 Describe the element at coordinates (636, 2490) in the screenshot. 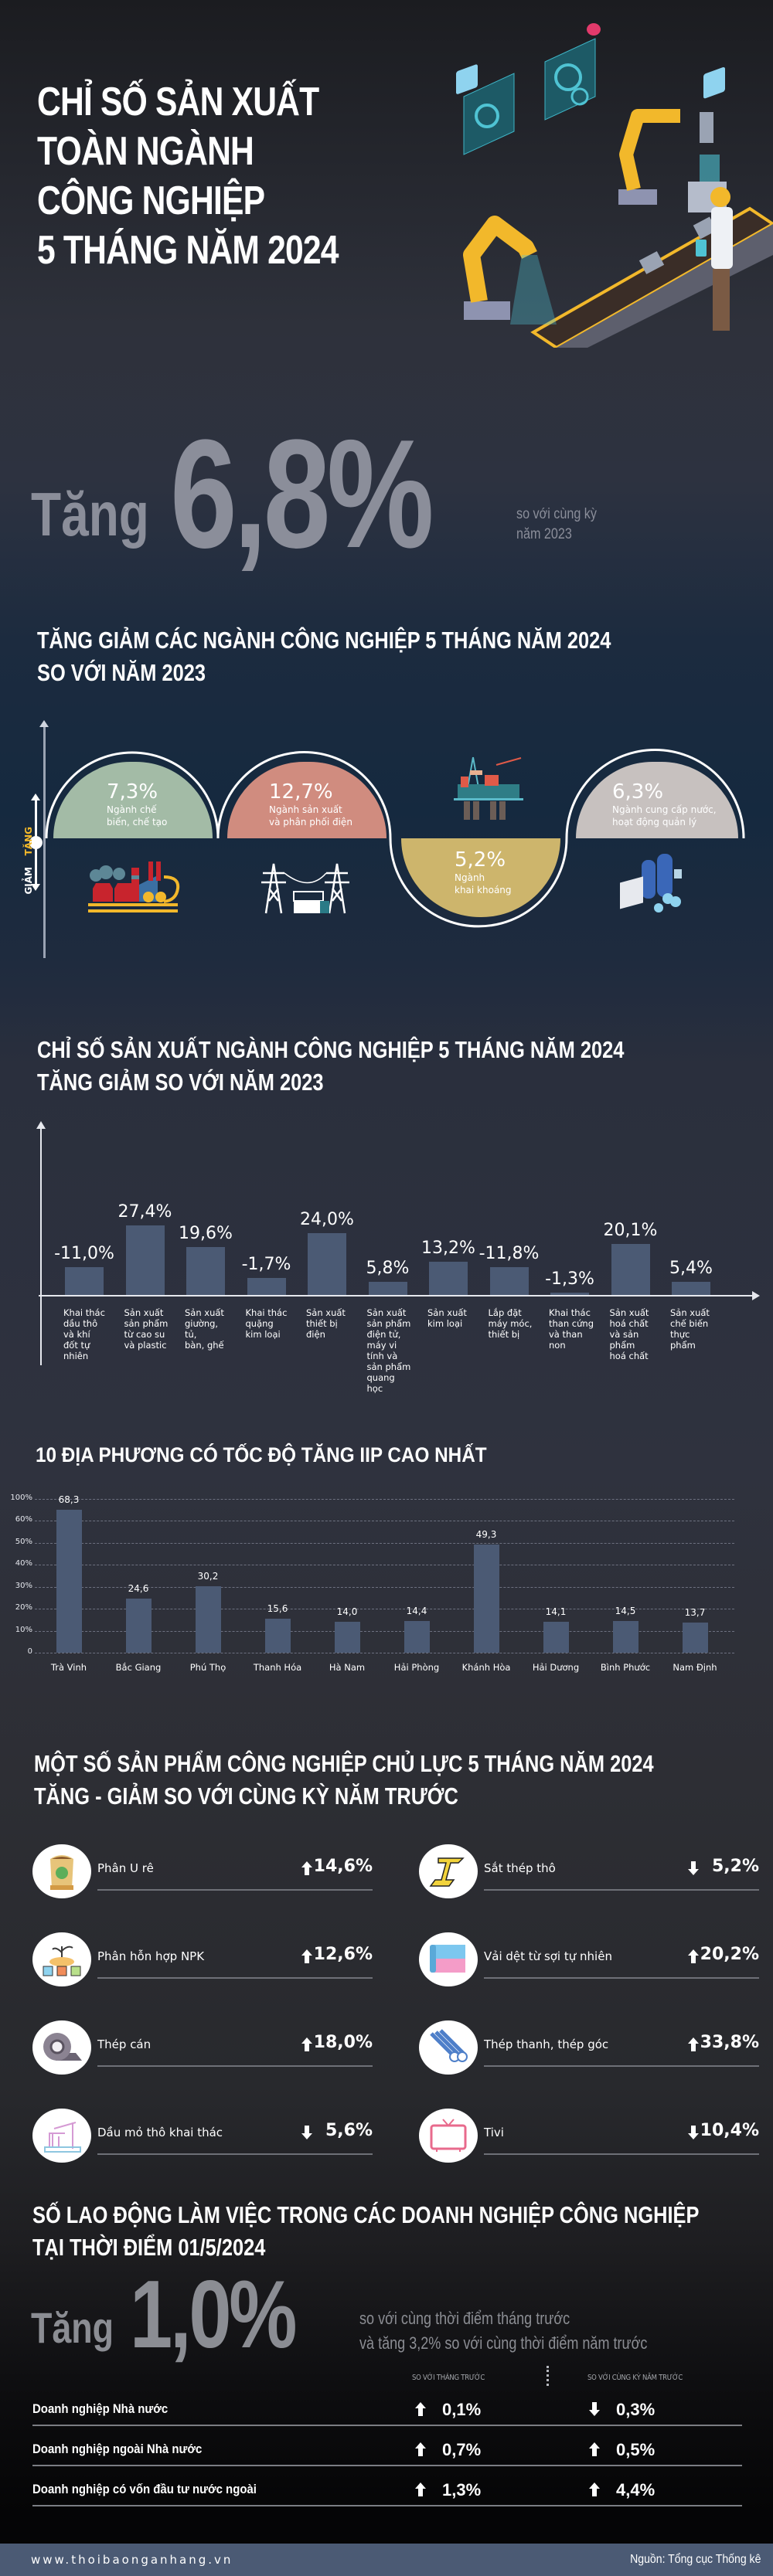

I see `year-change: 4,4%` at that location.